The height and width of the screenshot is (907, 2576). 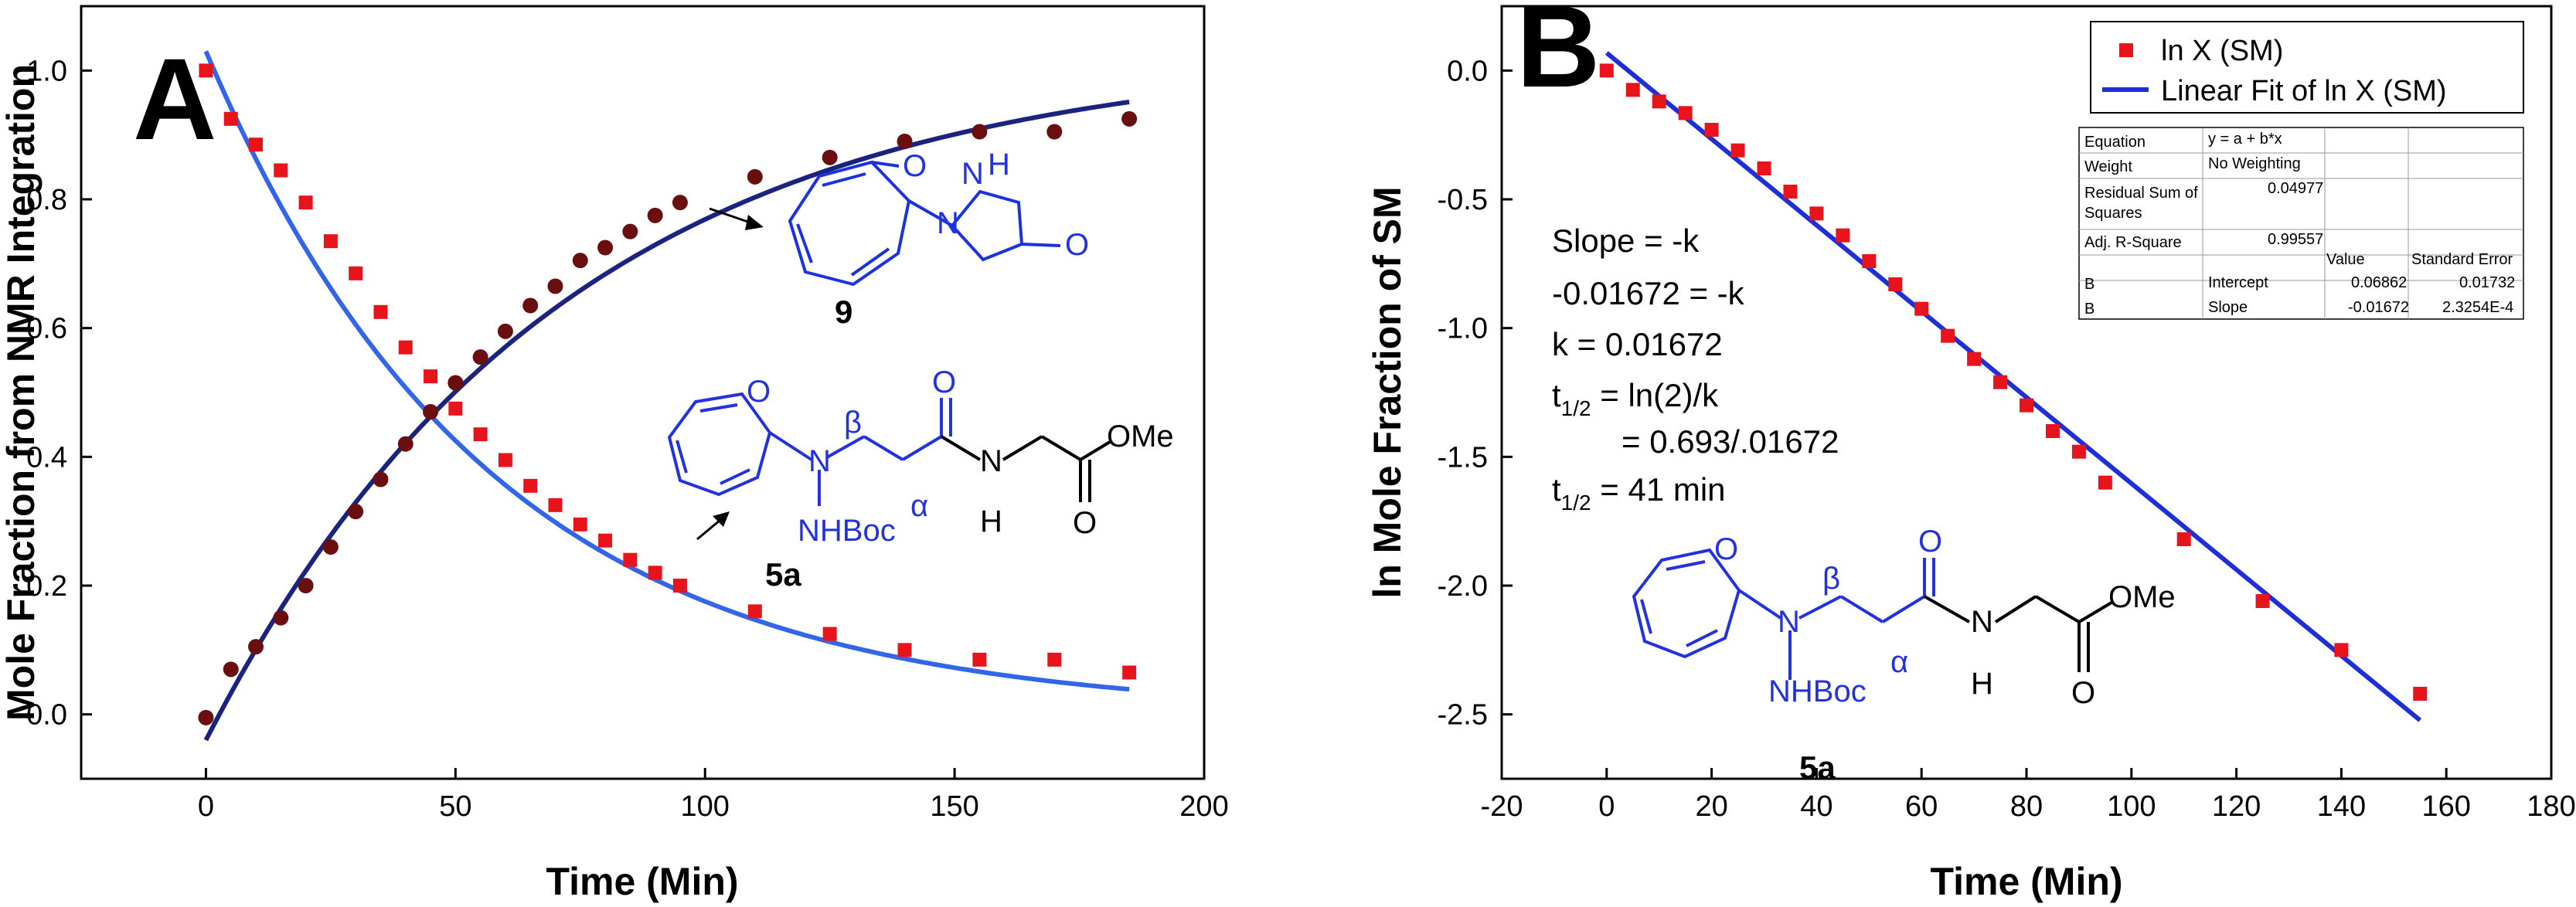 I want to click on y-tick-label: 0.8, so click(x=46, y=200).